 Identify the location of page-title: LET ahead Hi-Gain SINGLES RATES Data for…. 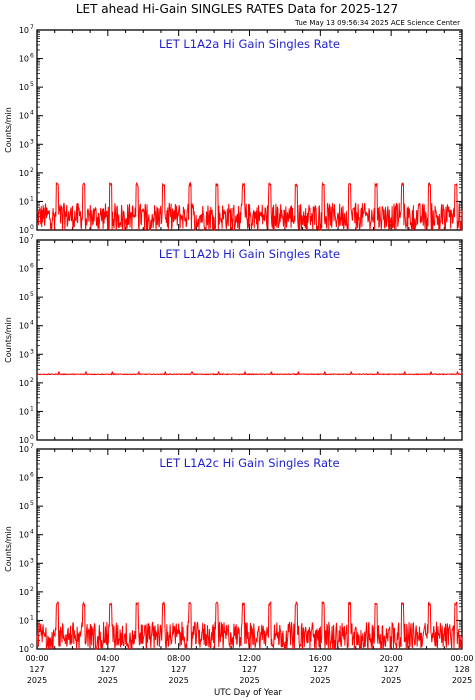
(237, 9).